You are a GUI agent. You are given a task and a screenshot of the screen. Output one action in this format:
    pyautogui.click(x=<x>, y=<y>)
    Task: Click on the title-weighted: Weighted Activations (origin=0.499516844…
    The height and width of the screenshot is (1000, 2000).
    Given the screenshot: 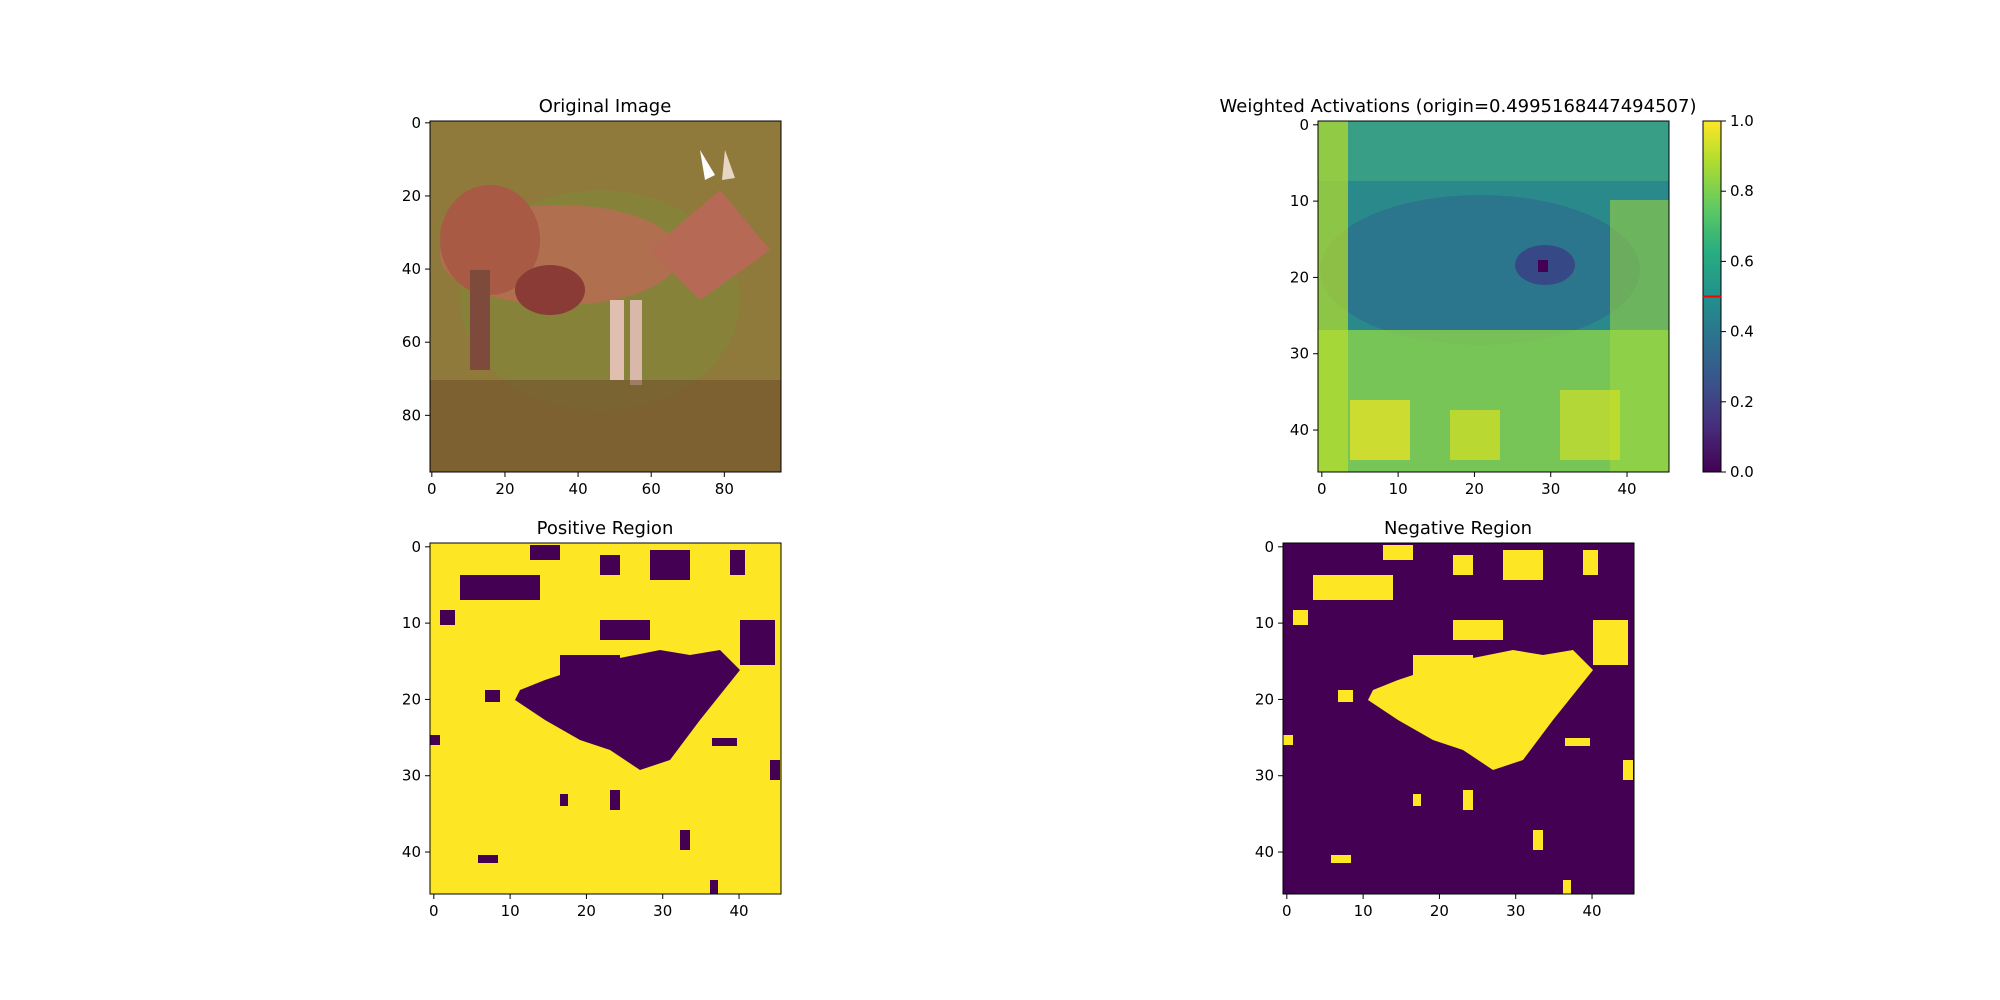 What is the action you would take?
    pyautogui.click(x=1458, y=106)
    